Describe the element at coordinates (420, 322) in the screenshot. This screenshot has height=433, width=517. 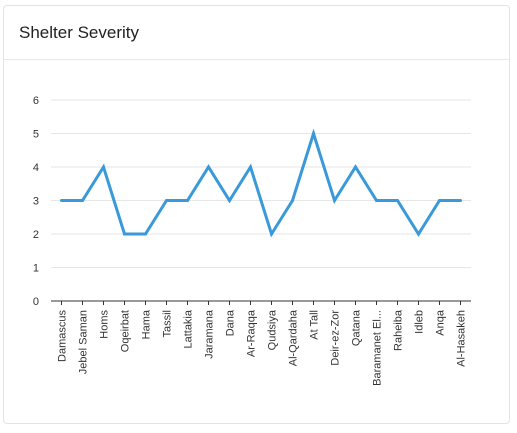
I see `x-tick-label: Idleb` at that location.